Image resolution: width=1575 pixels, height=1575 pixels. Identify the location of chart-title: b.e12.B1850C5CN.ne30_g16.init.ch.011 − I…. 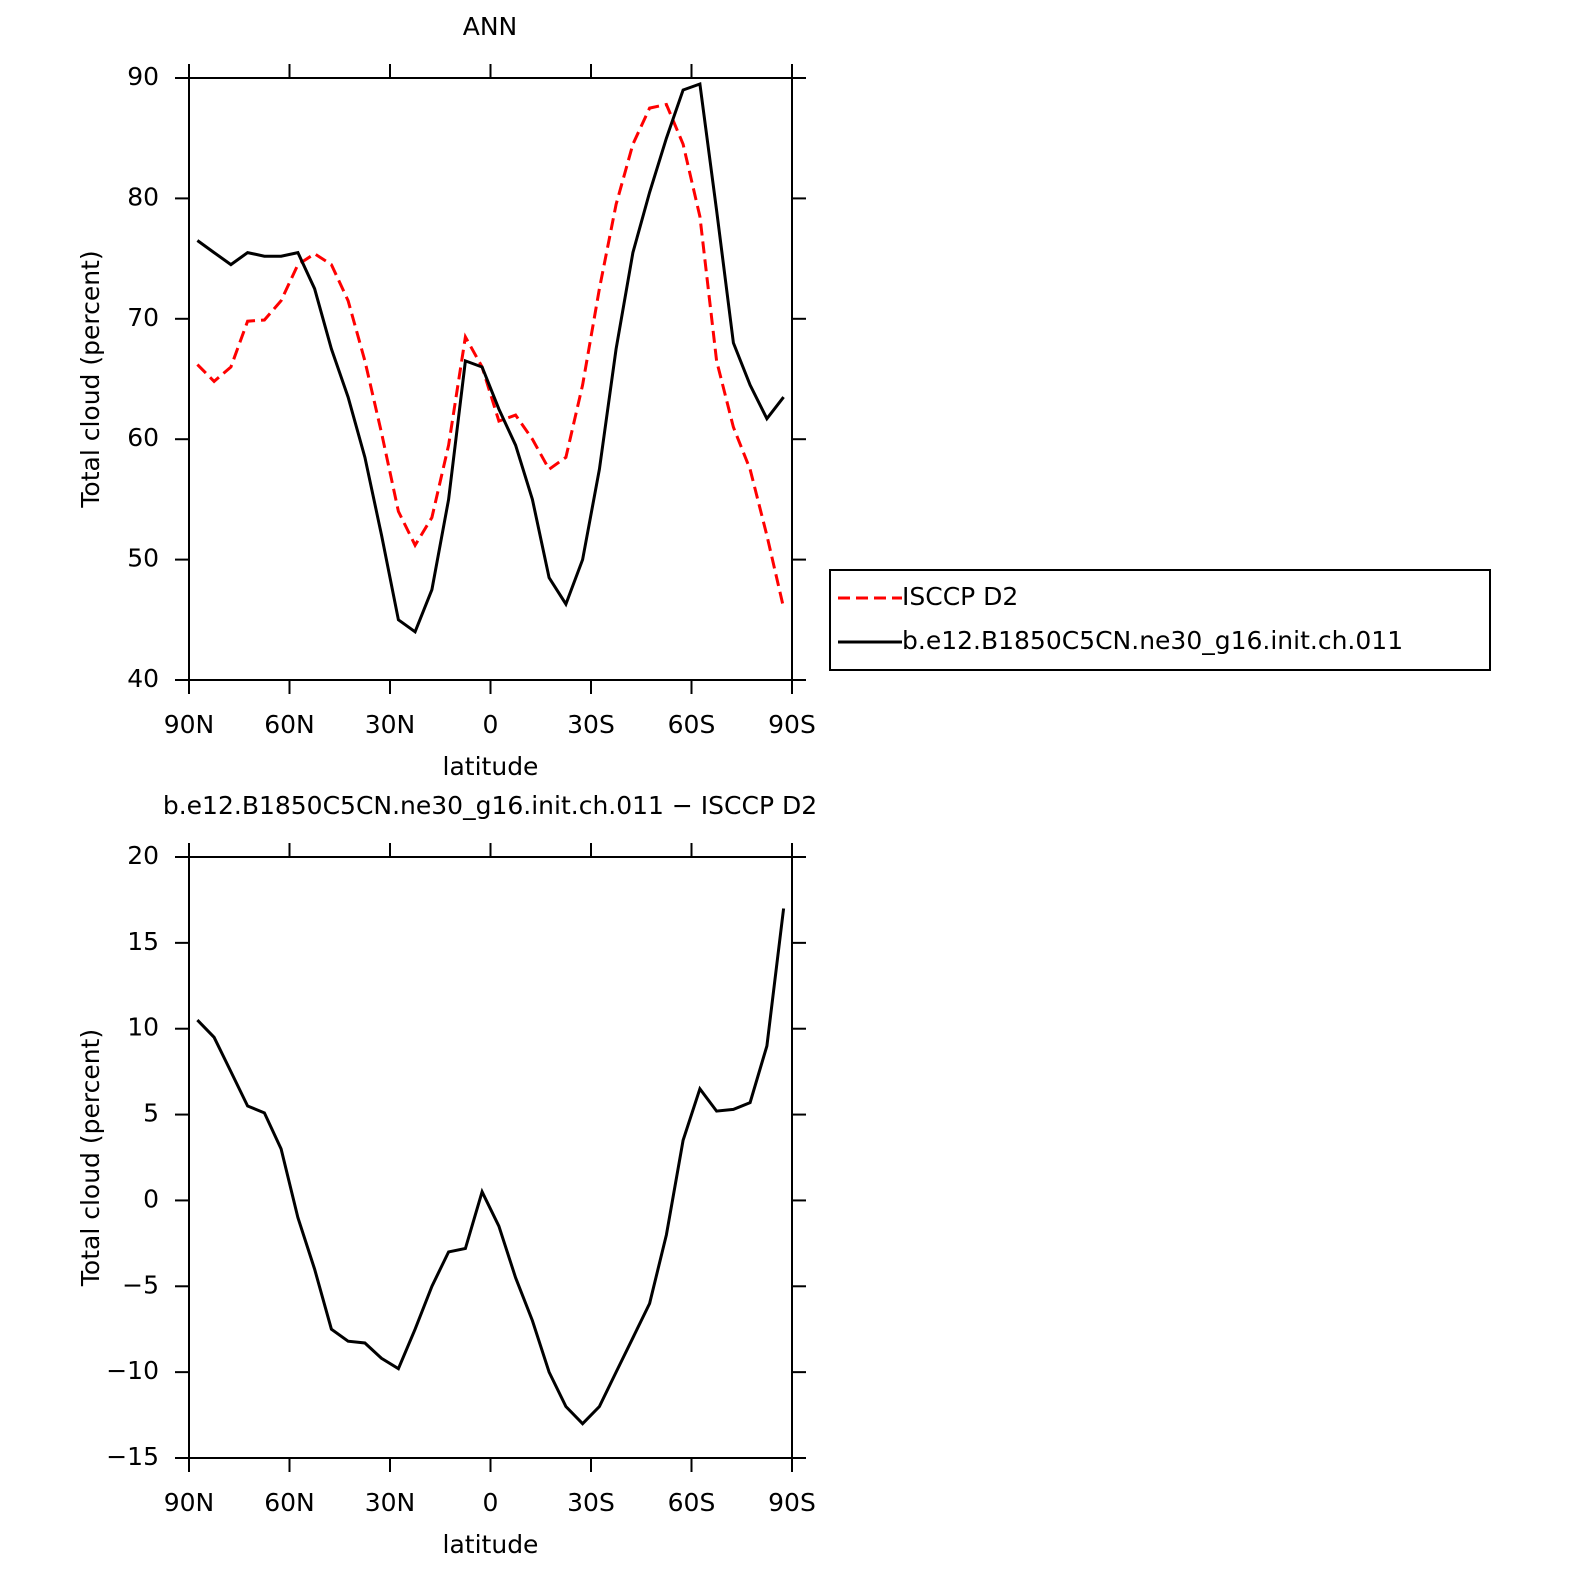
(490, 805).